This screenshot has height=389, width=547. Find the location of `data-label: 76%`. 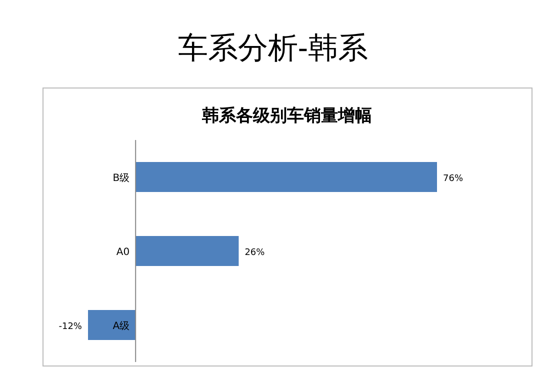

data-label: 76% is located at coordinates (453, 179).